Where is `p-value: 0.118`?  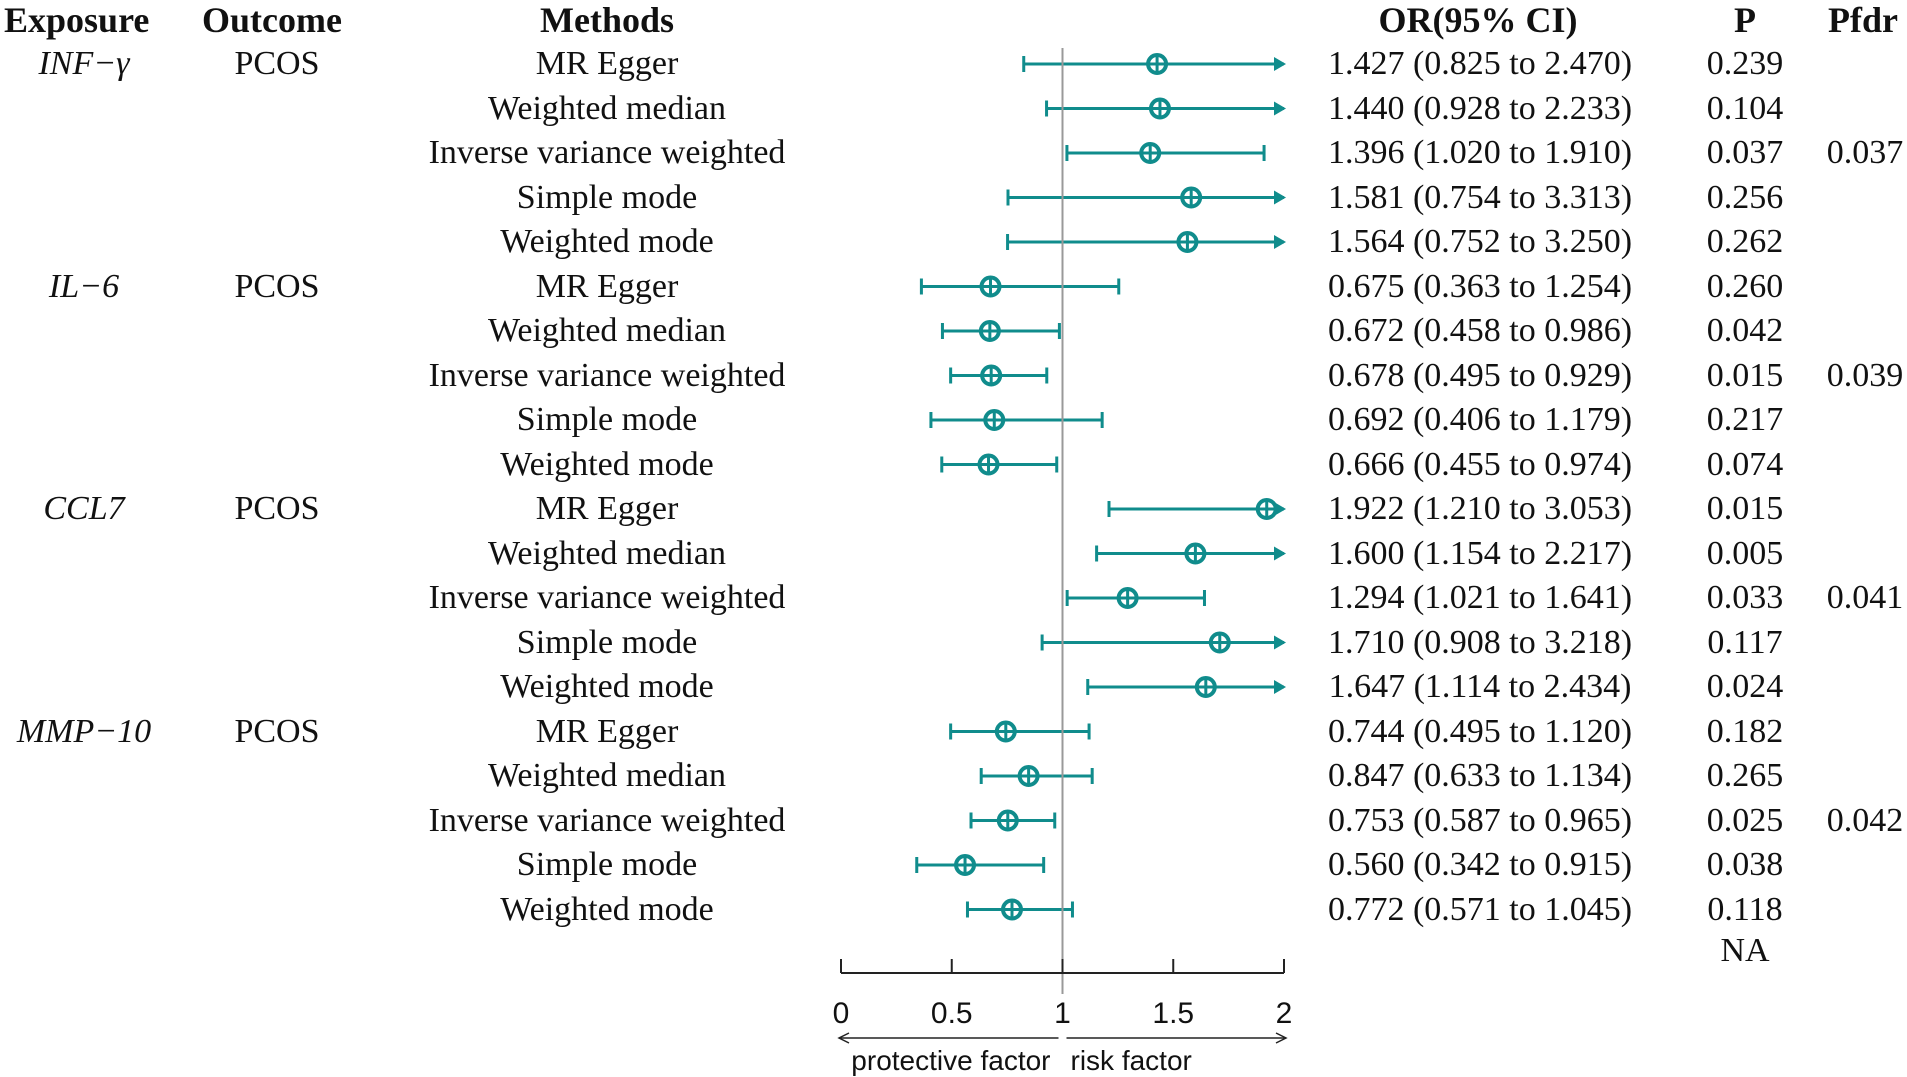 p-value: 0.118 is located at coordinates (1745, 909).